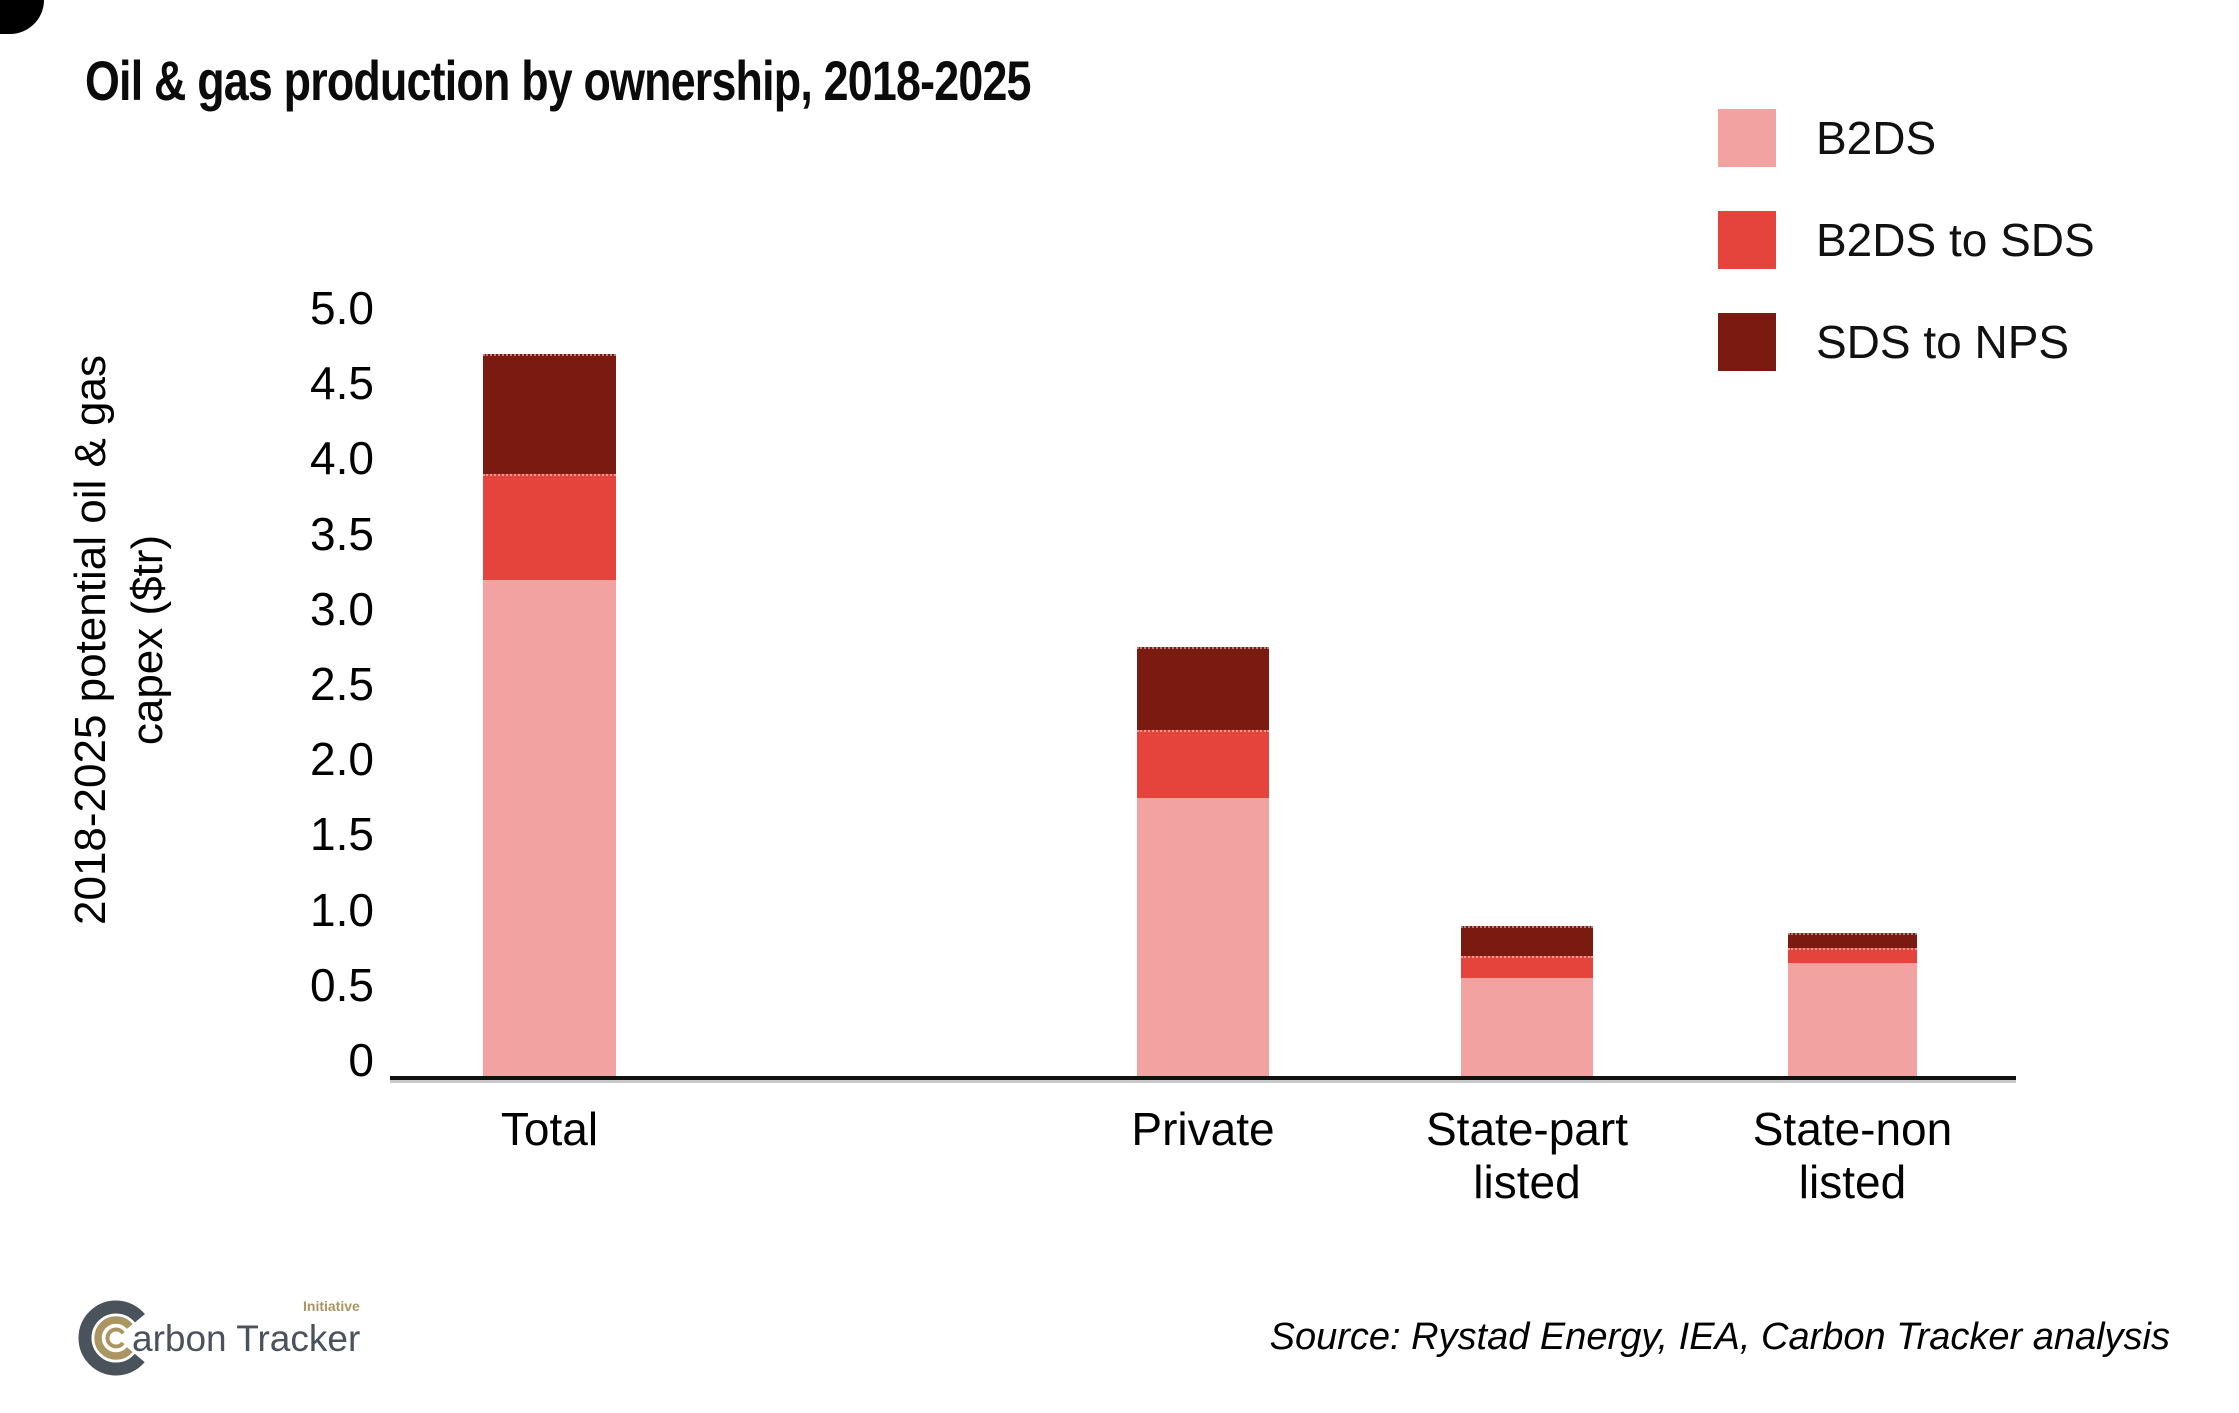 This screenshot has width=2239, height=1413. I want to click on legend-item: B2DS, so click(1906, 138).